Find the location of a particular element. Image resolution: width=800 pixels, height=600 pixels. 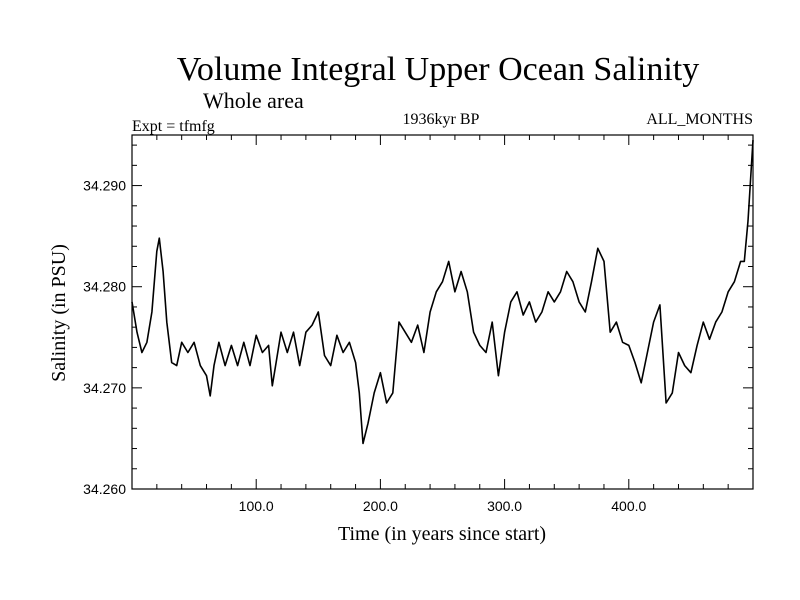

y-tick-label: 34.260 is located at coordinates (104, 489).